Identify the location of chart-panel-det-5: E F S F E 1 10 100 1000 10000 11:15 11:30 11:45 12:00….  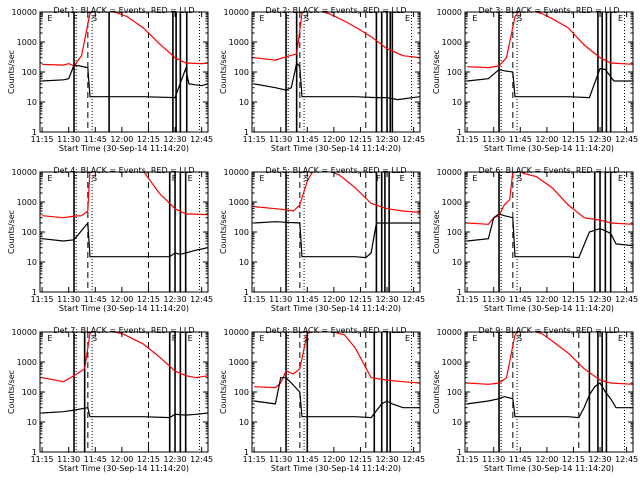
(322, 239).